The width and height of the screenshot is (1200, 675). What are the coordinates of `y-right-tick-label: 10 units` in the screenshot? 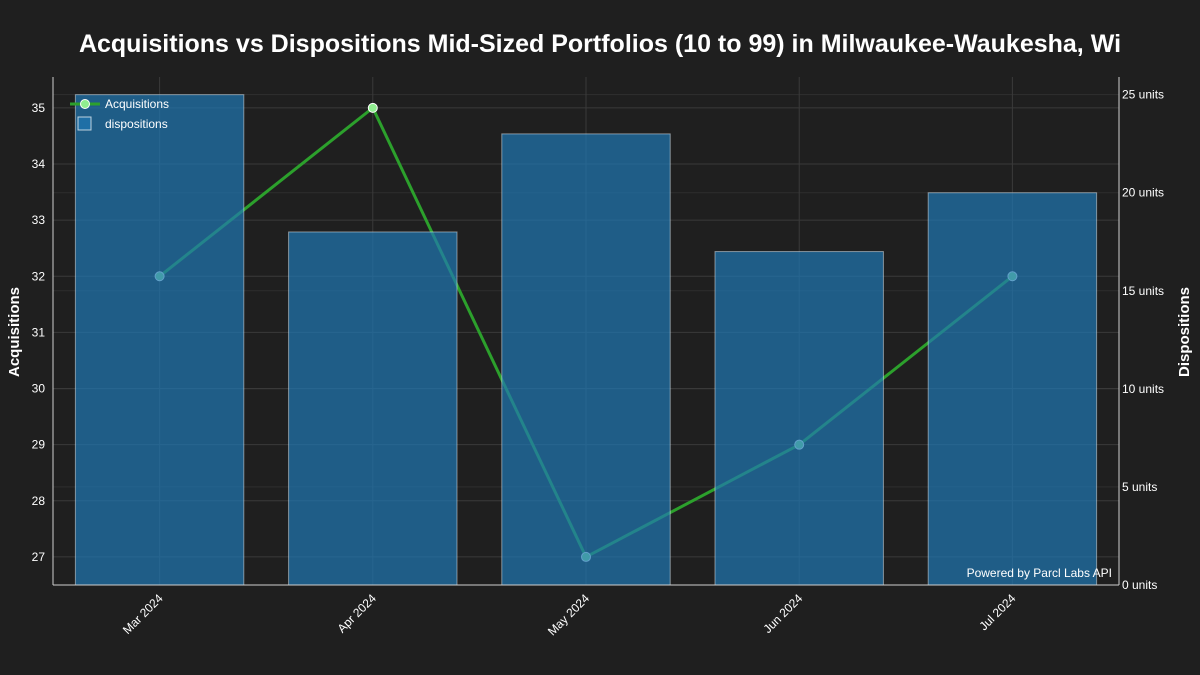 It's located at (1143, 389).